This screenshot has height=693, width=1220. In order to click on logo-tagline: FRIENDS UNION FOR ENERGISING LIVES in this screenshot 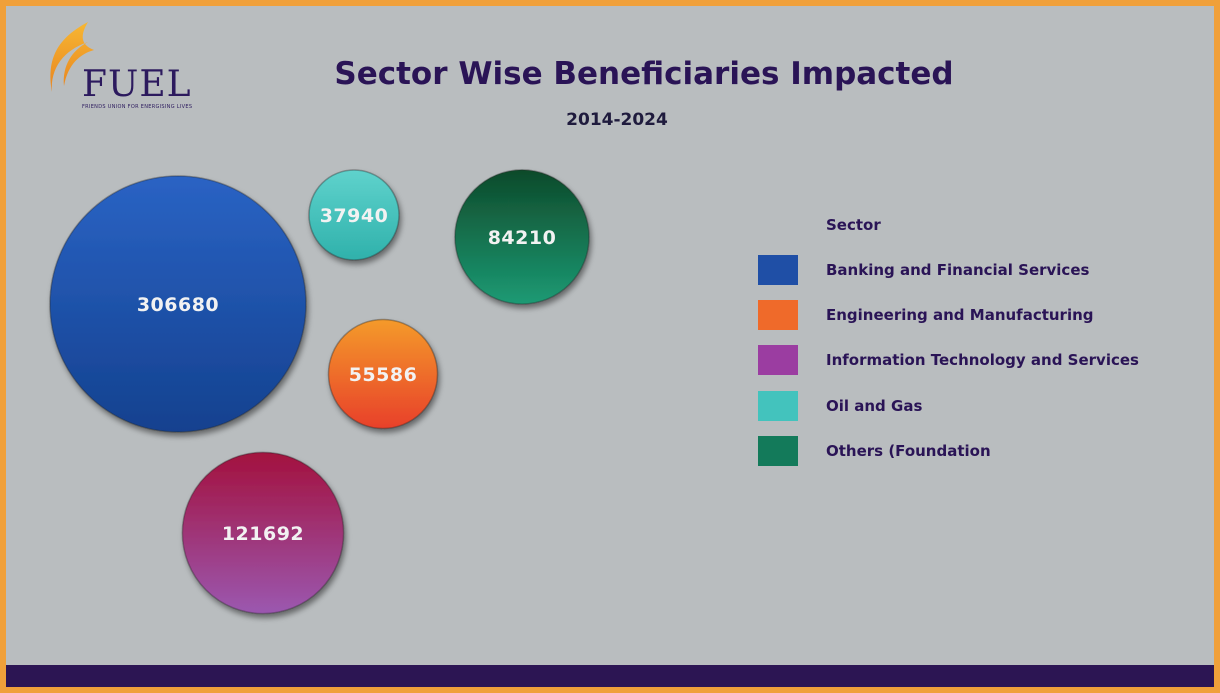, I will do `click(137, 107)`.